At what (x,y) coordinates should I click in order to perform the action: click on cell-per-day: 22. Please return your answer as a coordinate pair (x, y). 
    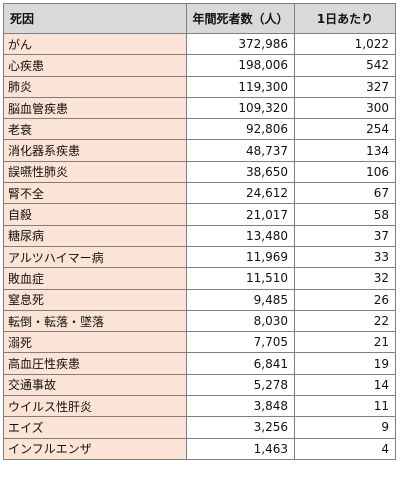
    Looking at the image, I should click on (345, 321).